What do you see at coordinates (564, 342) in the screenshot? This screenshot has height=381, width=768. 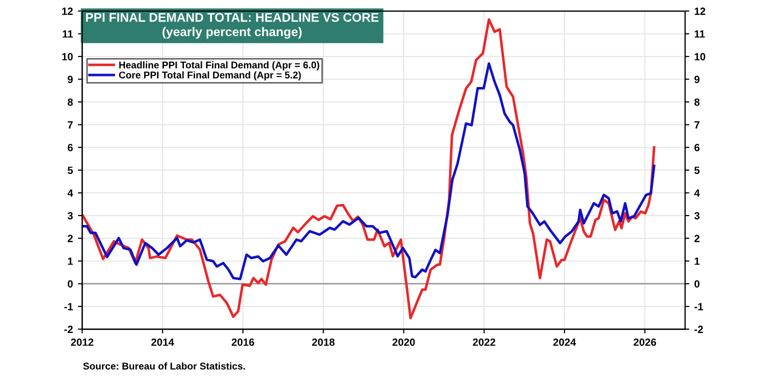 I see `x-tick-label: 2024` at bounding box center [564, 342].